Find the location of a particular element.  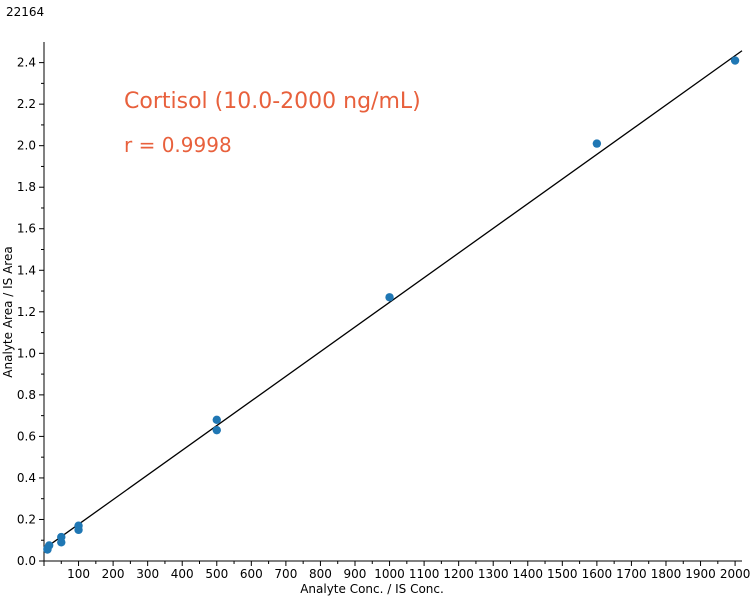

y-axis-title: Analyte Area / IS Area is located at coordinates (8, 311).